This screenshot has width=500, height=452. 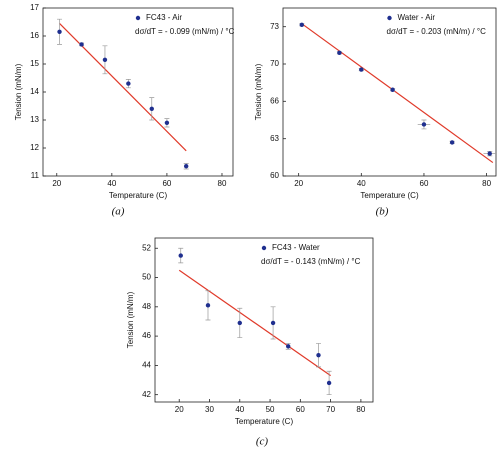 I want to click on y-tick-label: 70, so click(x=274, y=63).